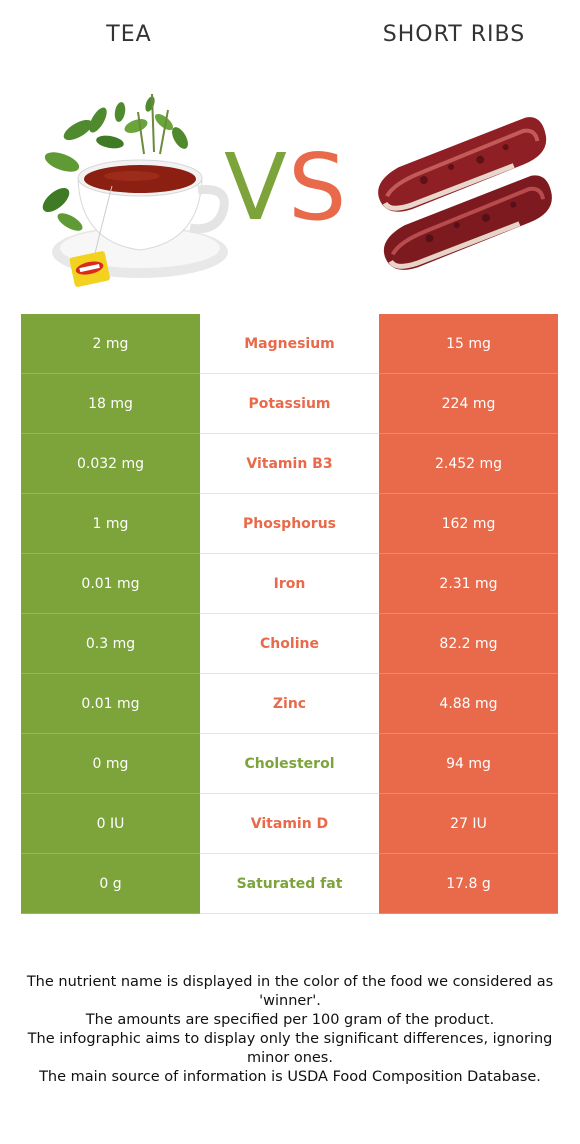  I want to click on table-row: 2 mg Magnesium 15 mg, so click(289, 344).